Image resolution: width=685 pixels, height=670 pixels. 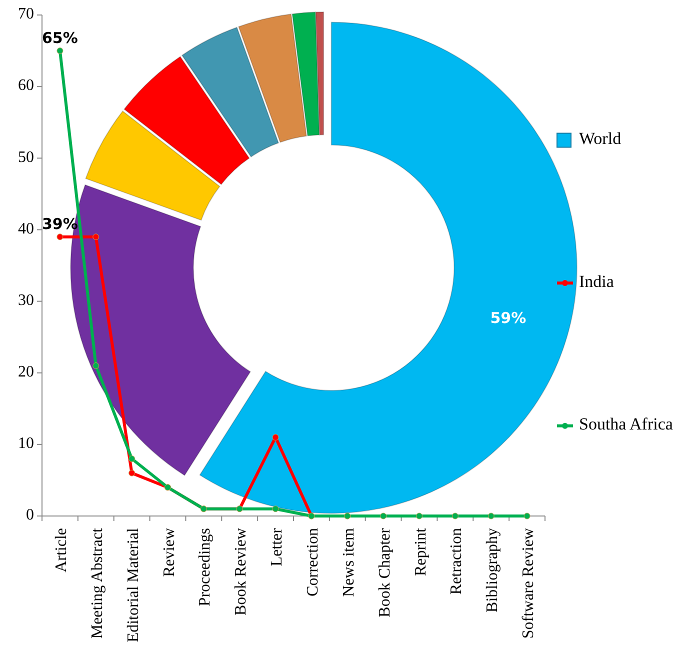 I want to click on y-tick-label: 60, so click(x=26, y=85).